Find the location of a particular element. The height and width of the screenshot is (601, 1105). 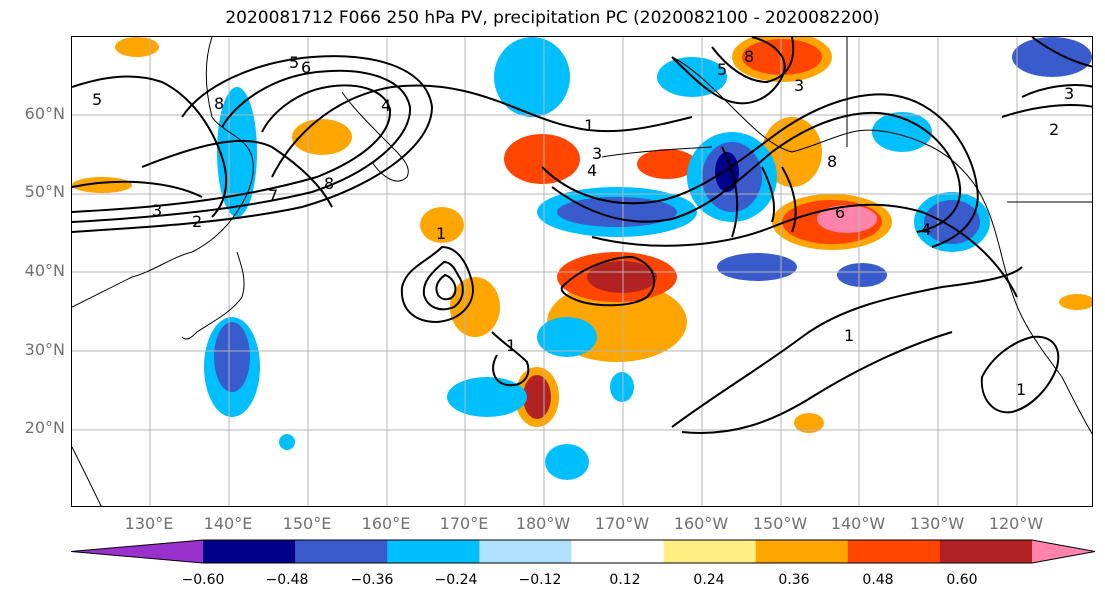

lon-label-130e: 130°E is located at coordinates (149, 523).